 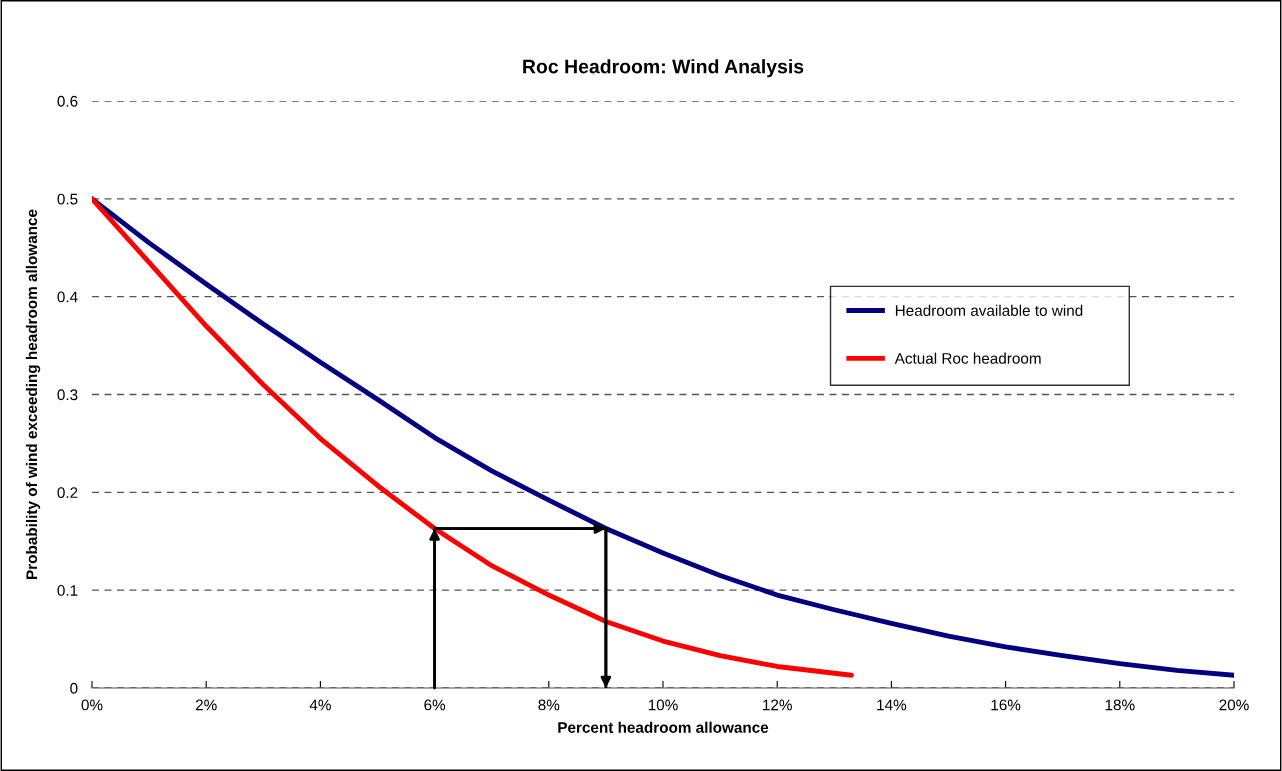 I want to click on y-tick-label: 0.1, so click(x=67, y=590).